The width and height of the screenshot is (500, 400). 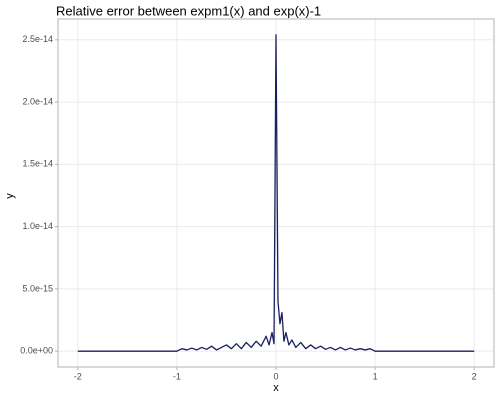 I want to click on y-tick-label: 5.0e-15, so click(x=37, y=288).